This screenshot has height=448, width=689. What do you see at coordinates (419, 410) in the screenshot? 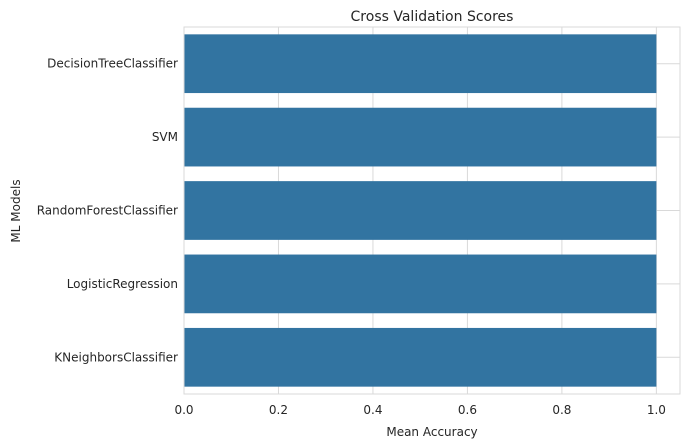
I see `x-tick-labels: 0.0 0.2 0.4 0.6 0.8 1.0` at bounding box center [419, 410].